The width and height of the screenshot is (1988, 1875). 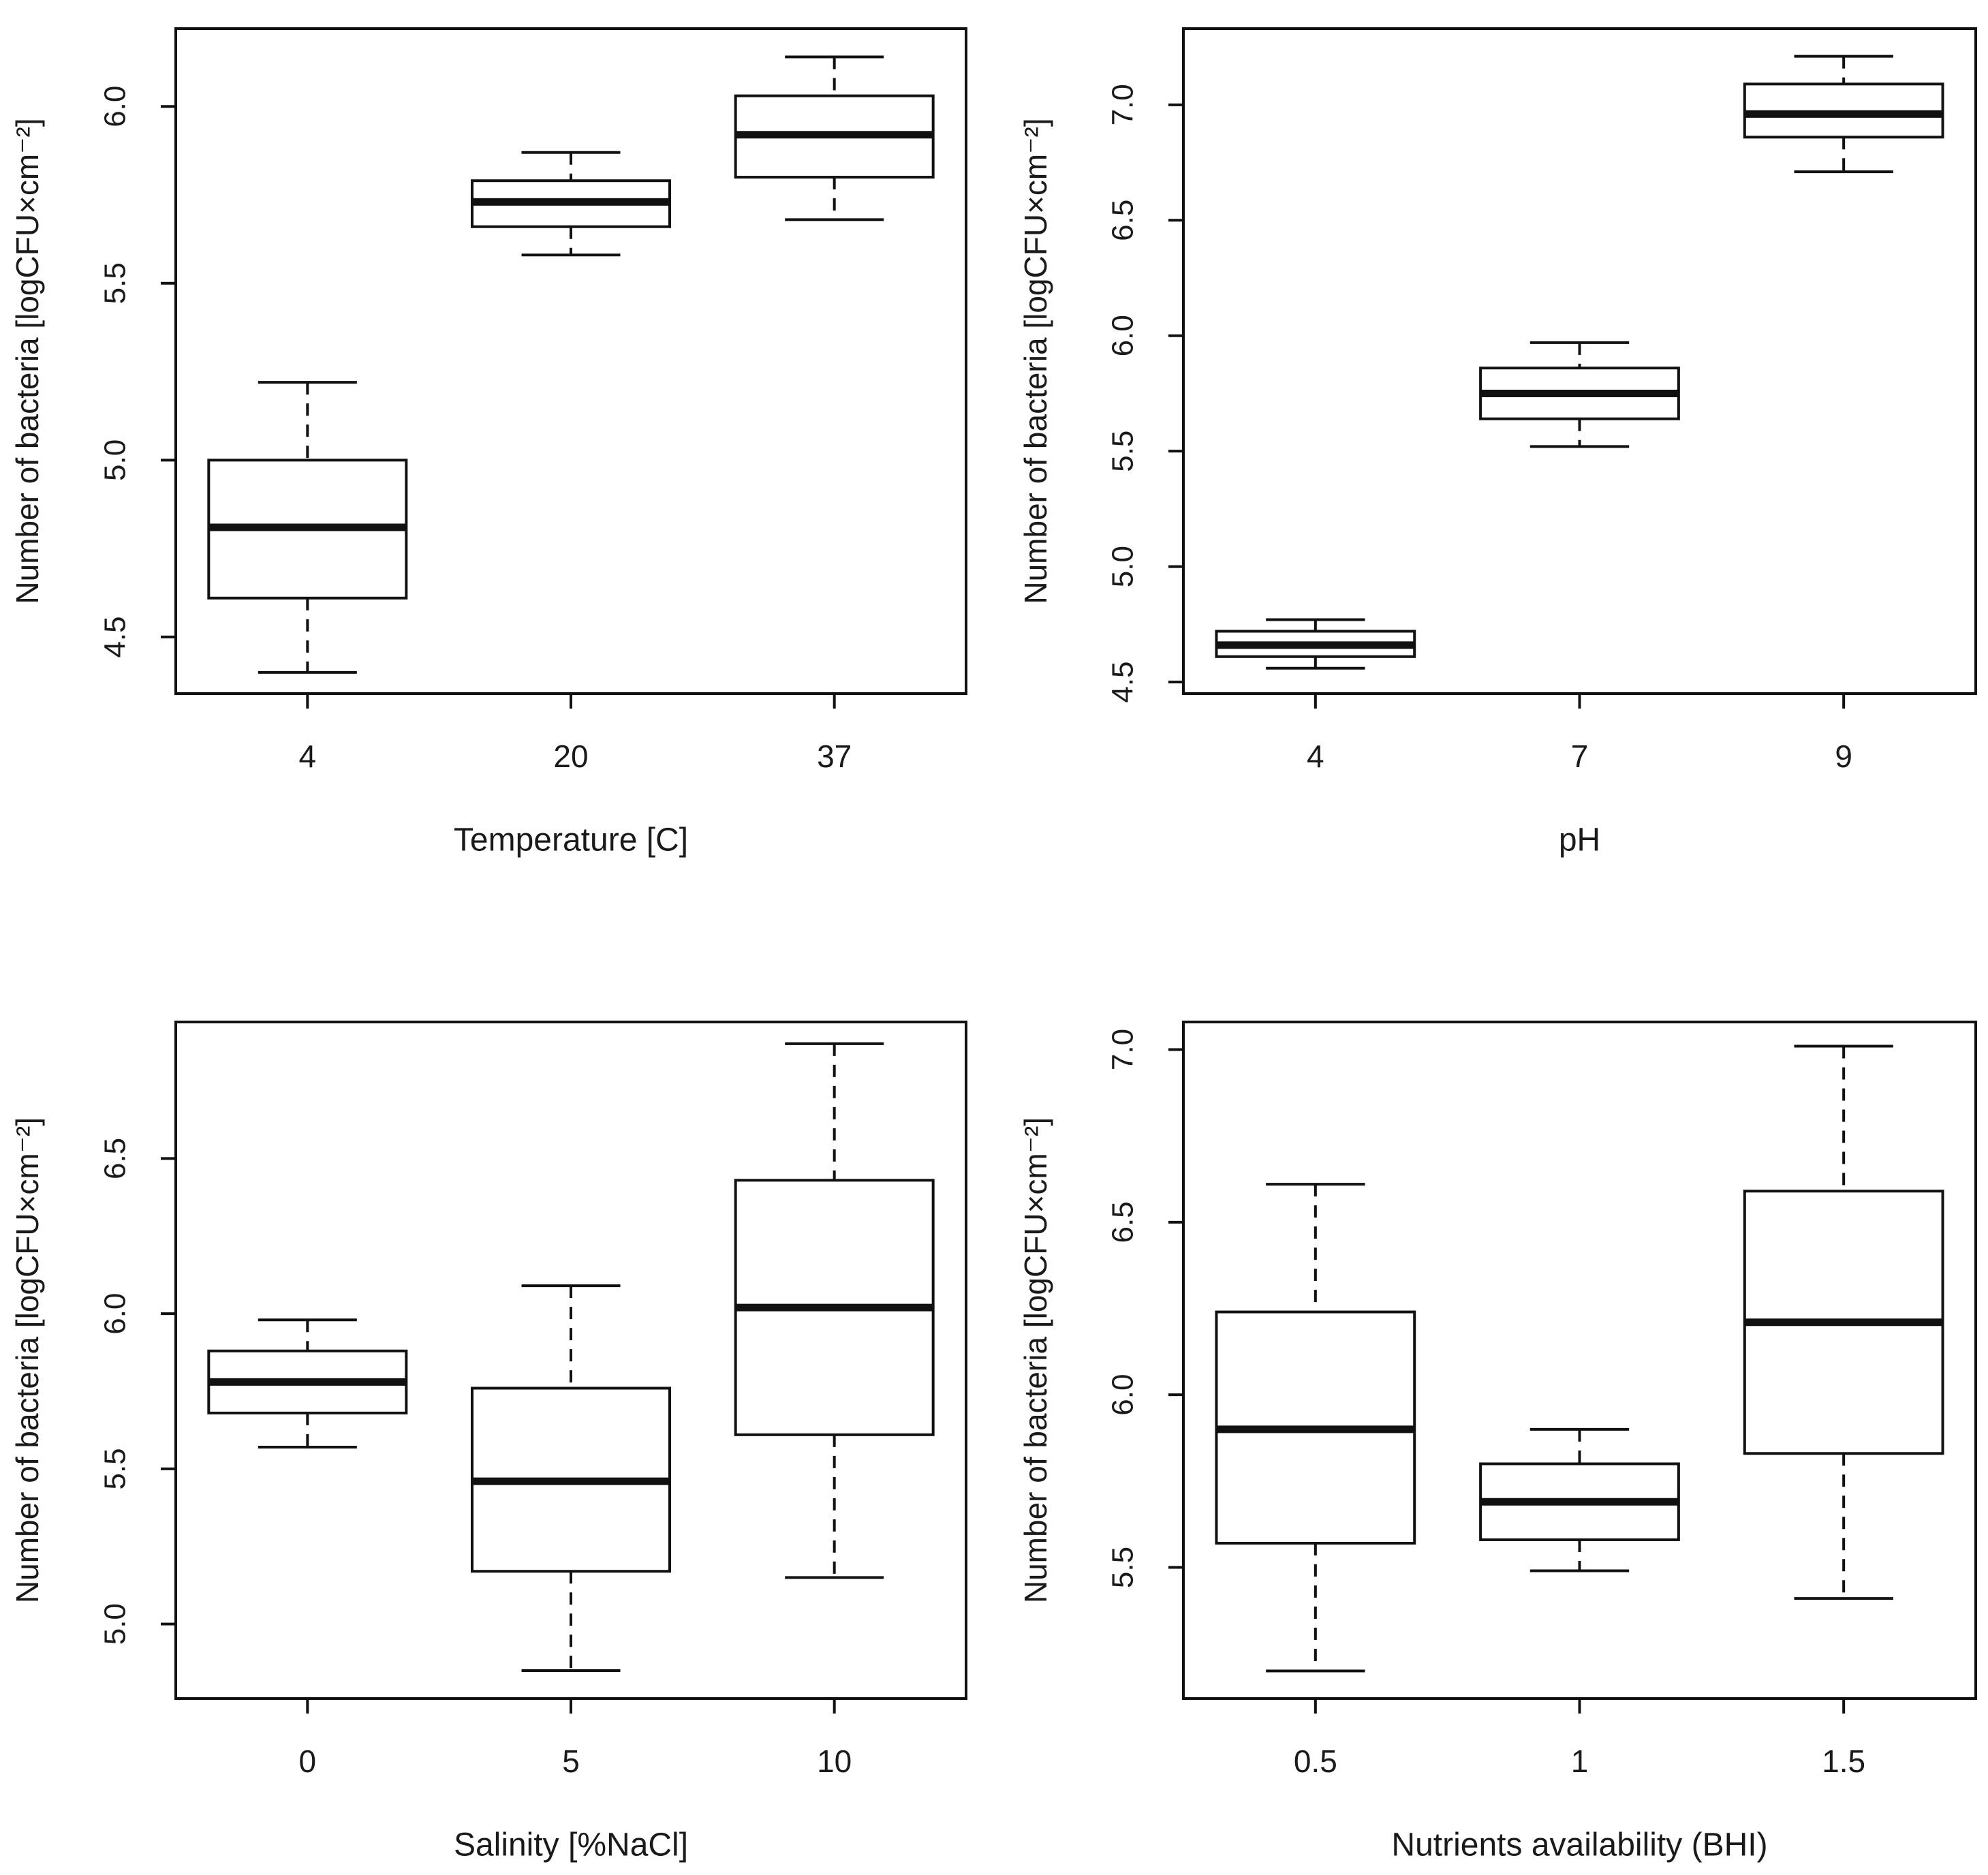 I want to click on x-axis-label: pH, so click(x=1580, y=840).